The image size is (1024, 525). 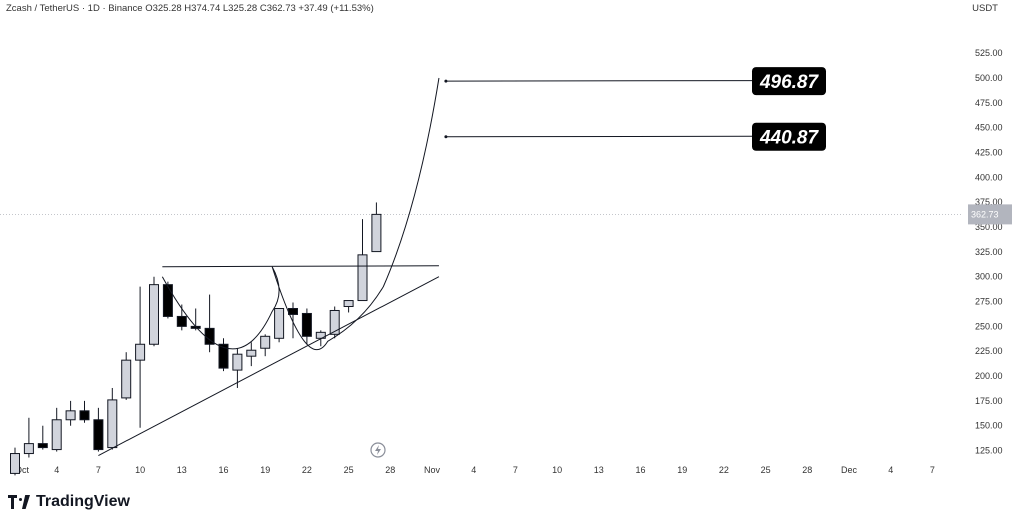 I want to click on y-tick-label: 350.00, so click(x=989, y=227).